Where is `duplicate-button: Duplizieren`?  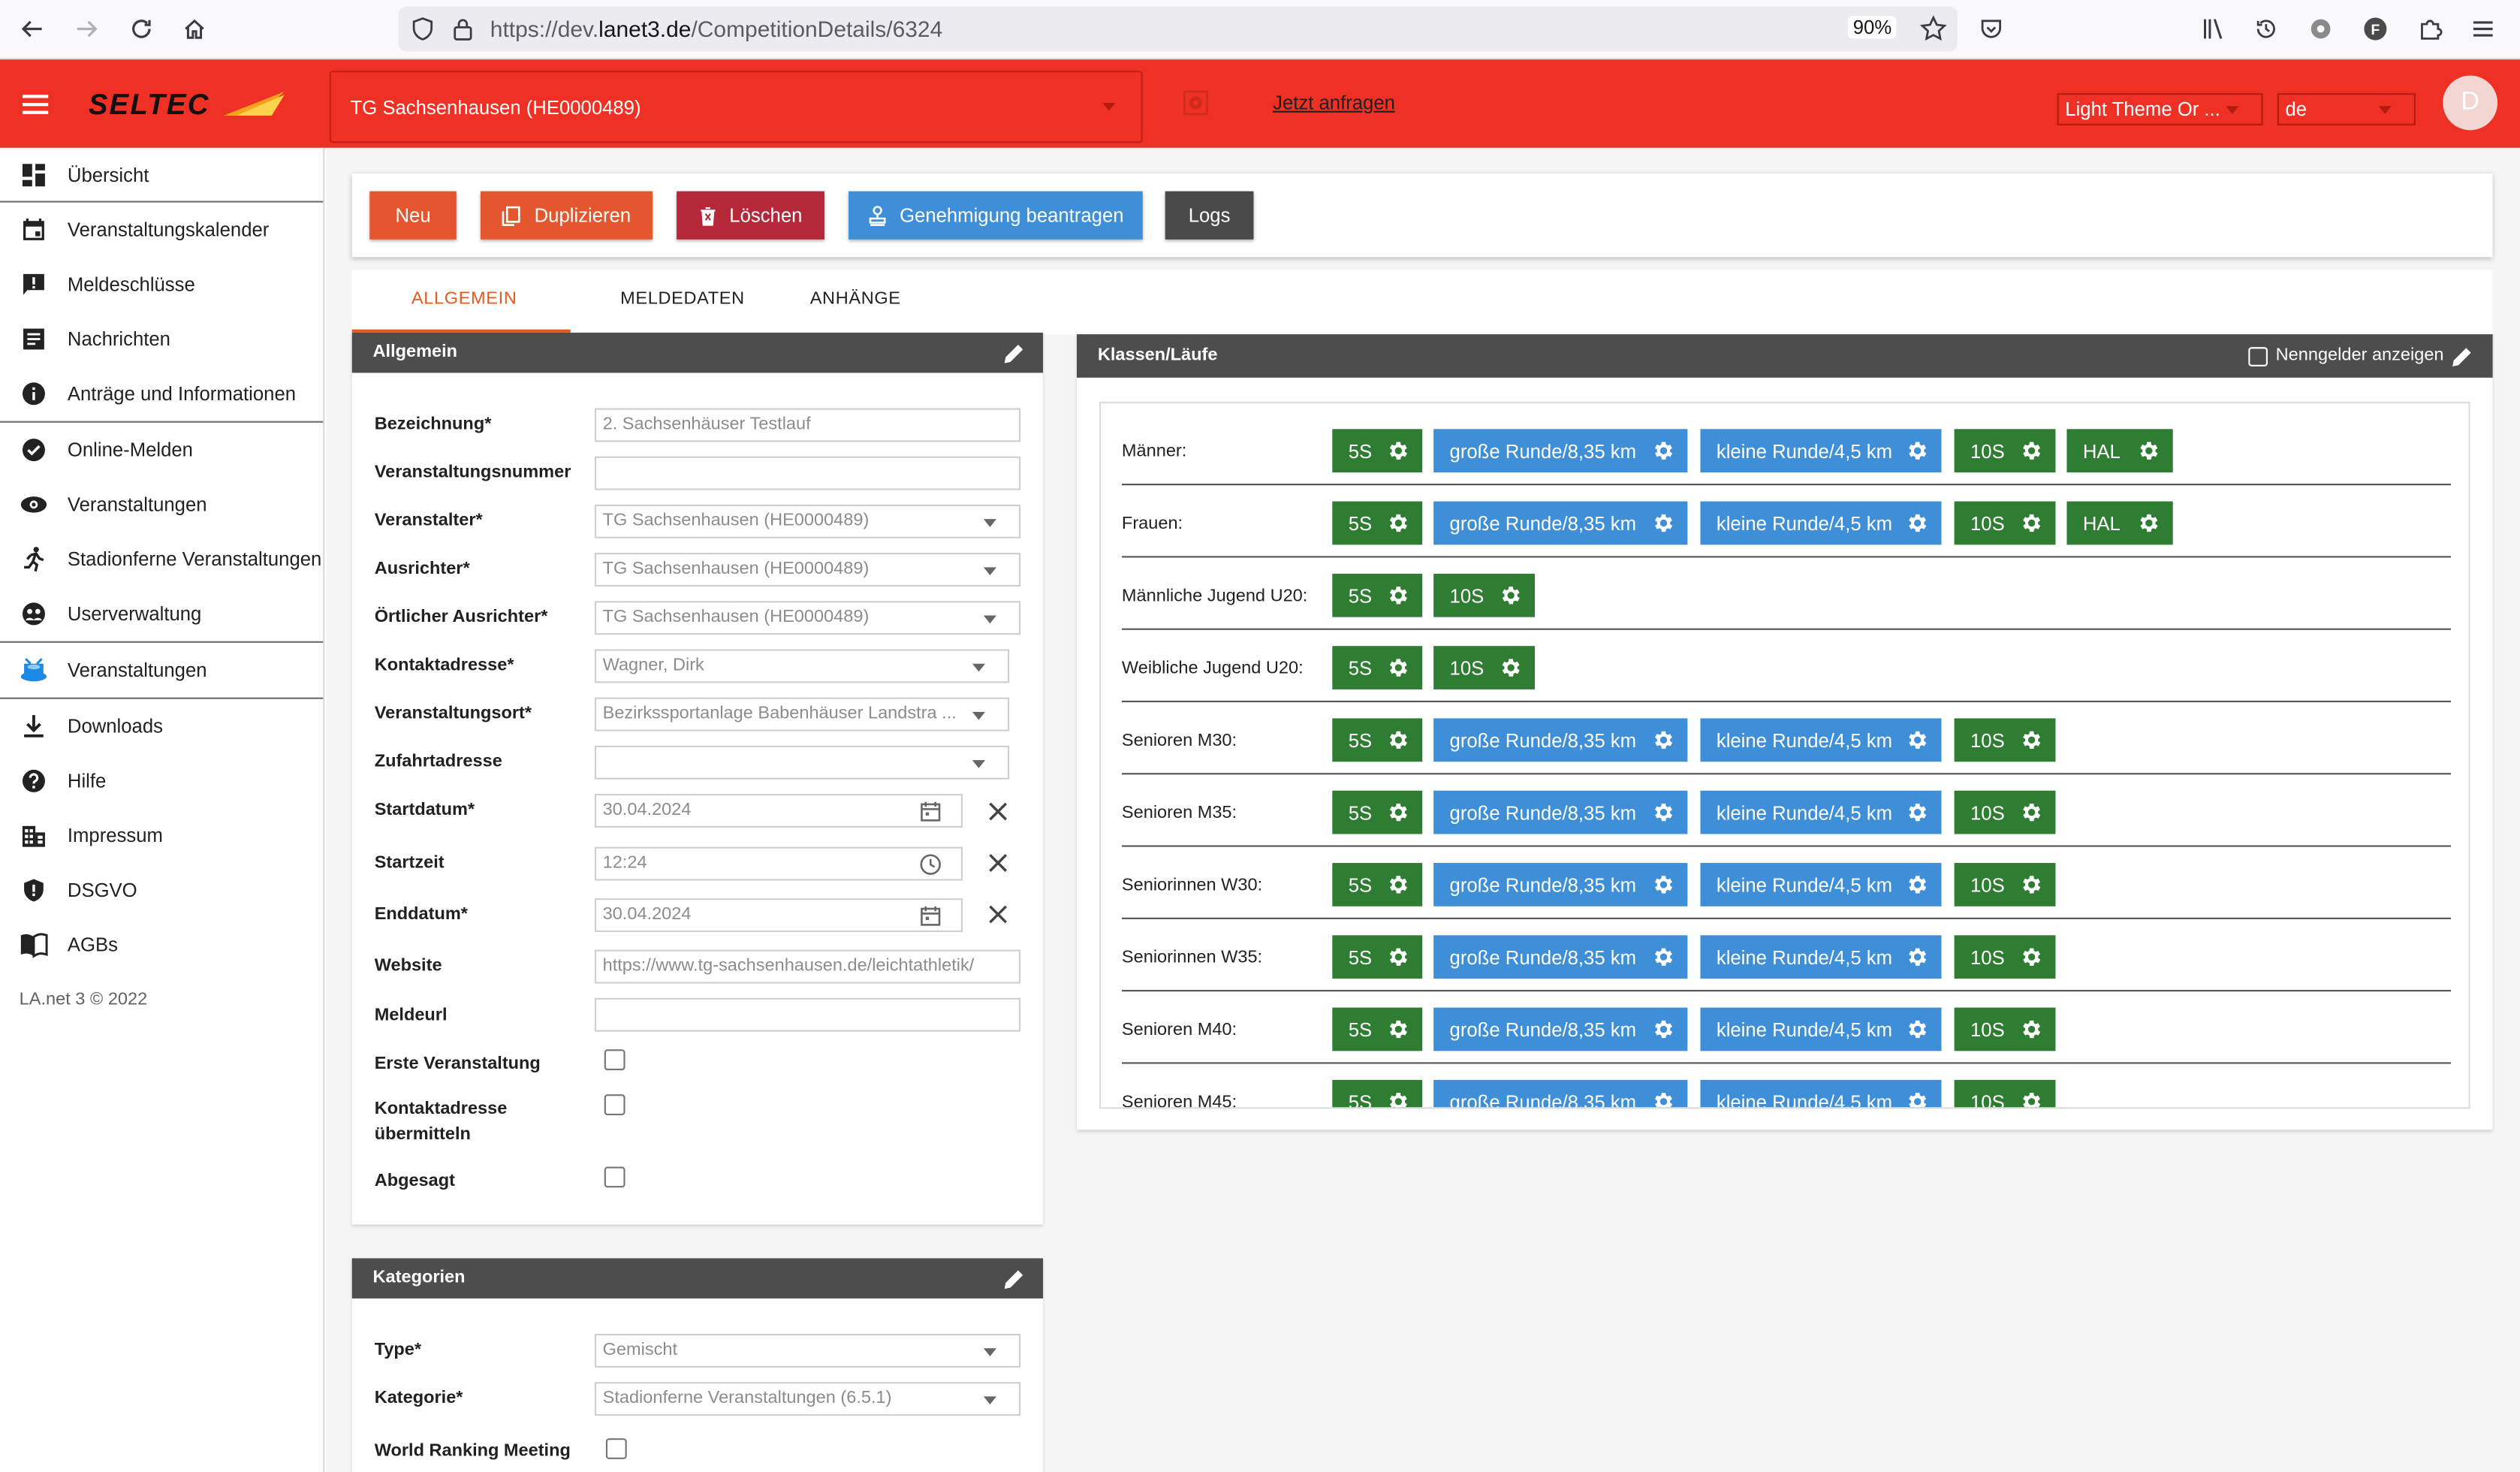
duplicate-button: Duplizieren is located at coordinates (566, 215).